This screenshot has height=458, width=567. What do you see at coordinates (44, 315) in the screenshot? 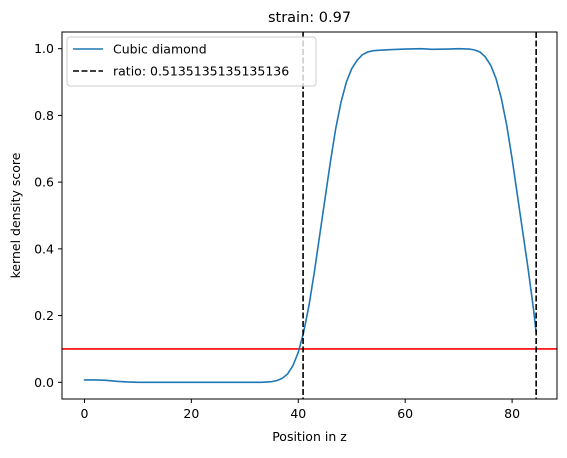
I see `y-tick-label-1: 0.2` at bounding box center [44, 315].